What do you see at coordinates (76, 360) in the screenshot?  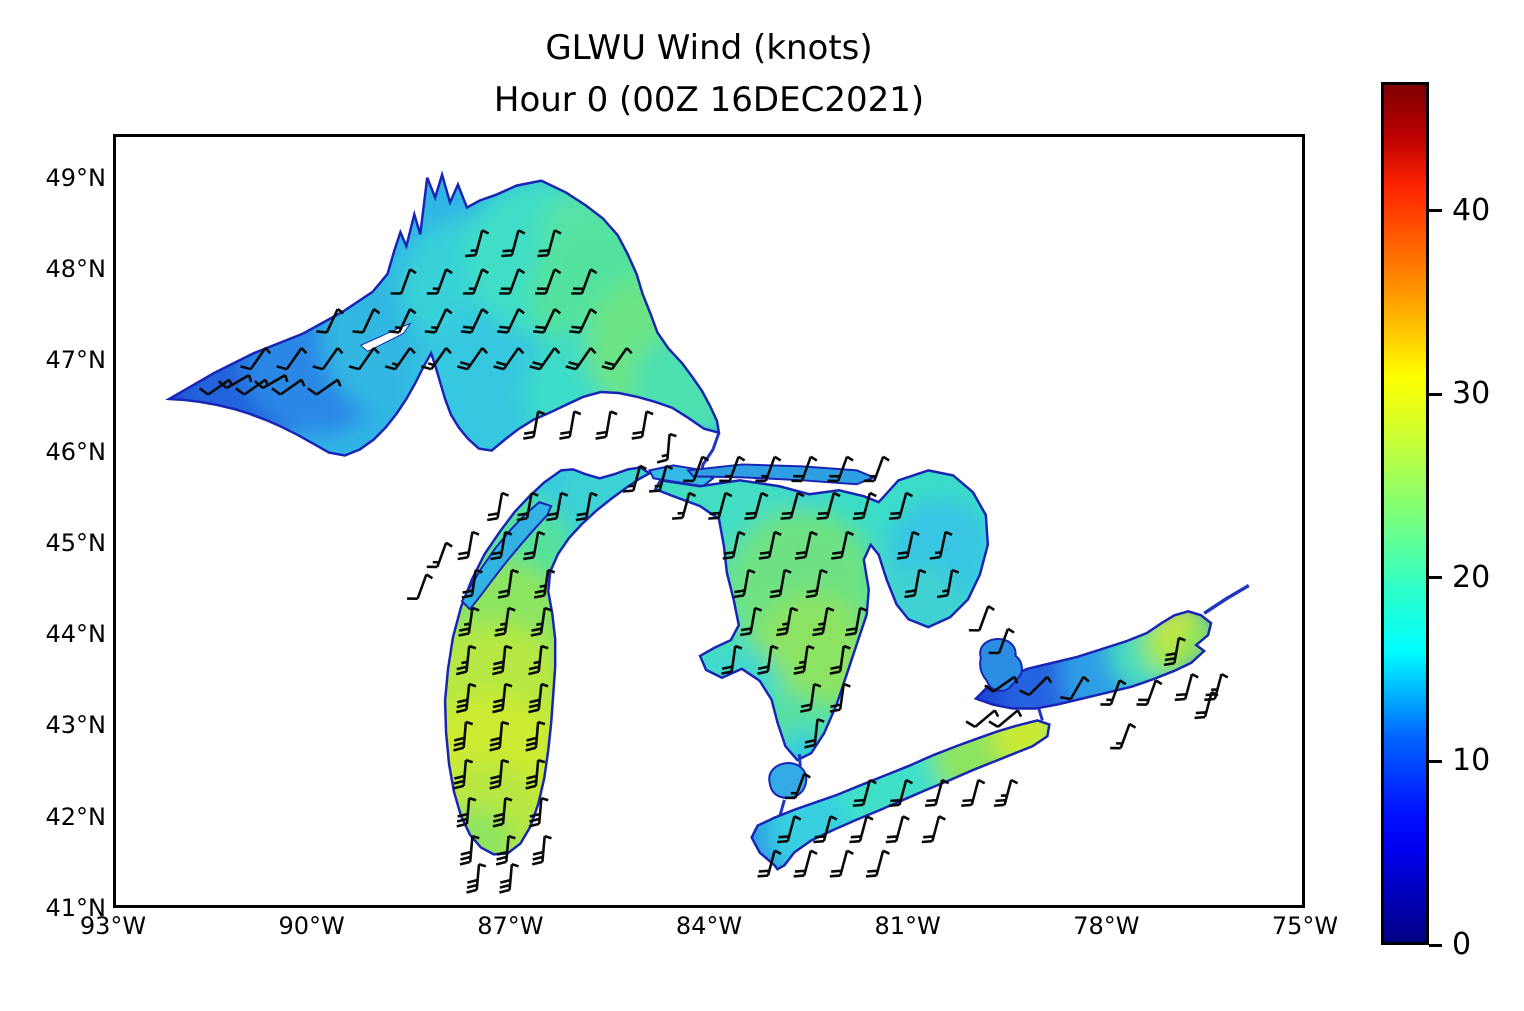 I see `y-tick-label: 47°N` at bounding box center [76, 360].